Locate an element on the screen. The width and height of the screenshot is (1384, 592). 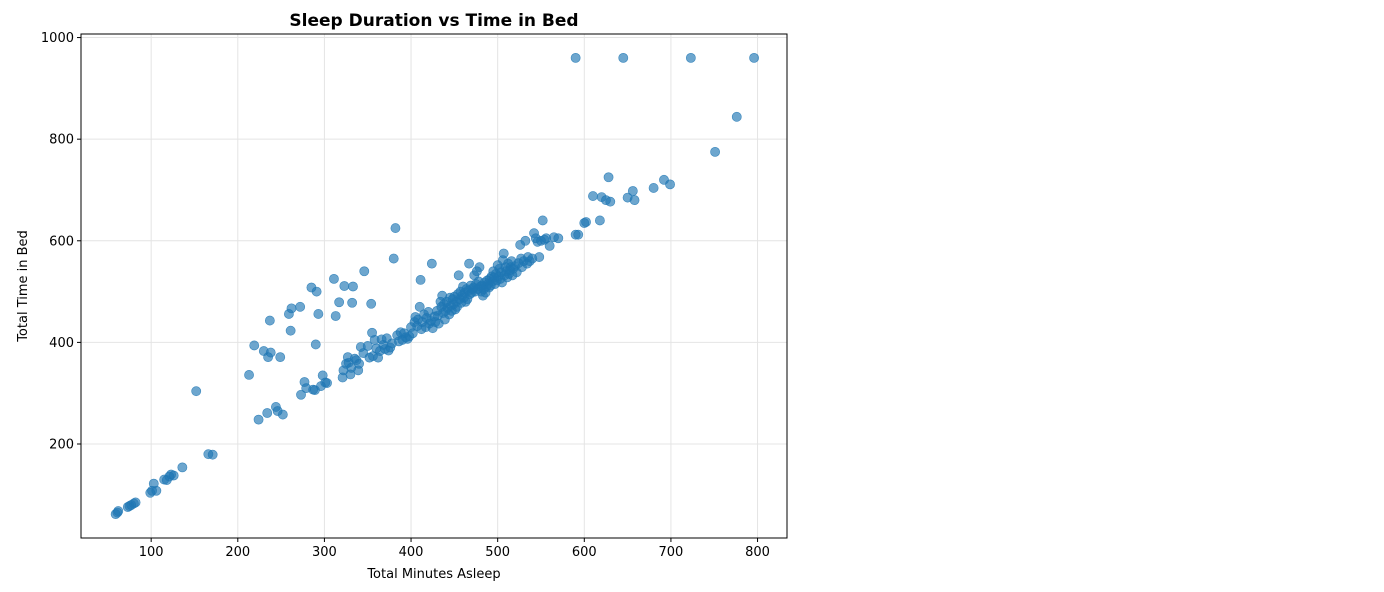
y-tick-label: 800 is located at coordinates (61, 140).